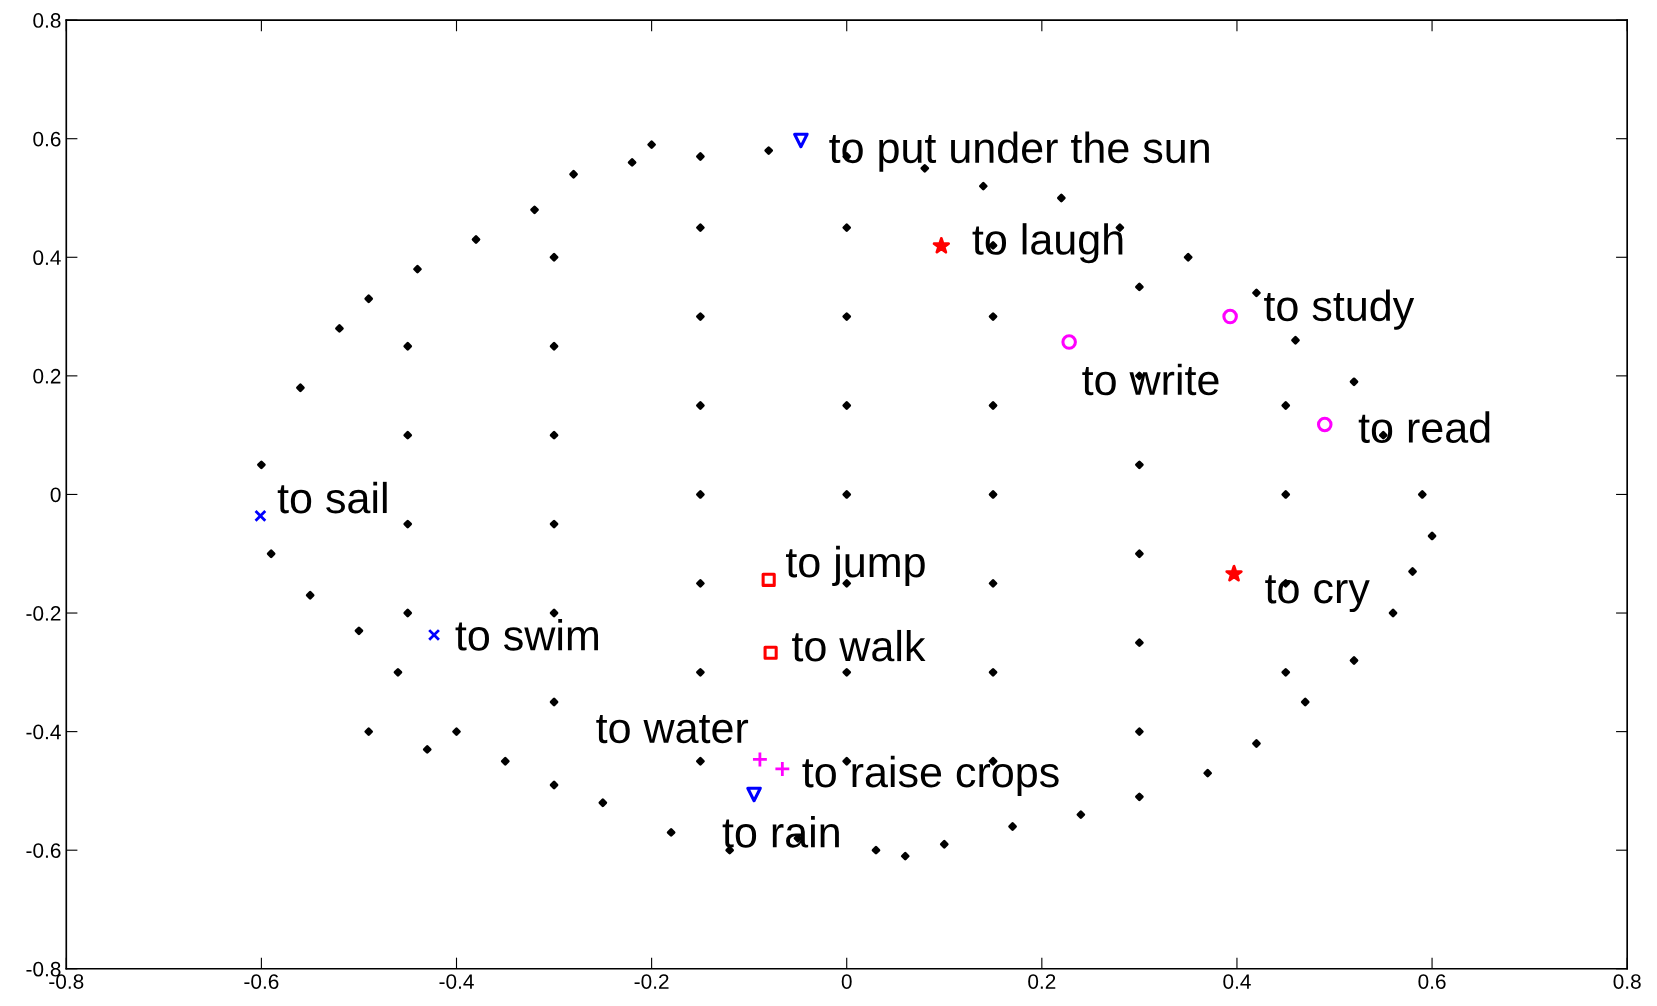 This screenshot has height=1006, width=1657. Describe the element at coordinates (1627, 981) in the screenshot. I see `x-tick-label: 0.8` at that location.